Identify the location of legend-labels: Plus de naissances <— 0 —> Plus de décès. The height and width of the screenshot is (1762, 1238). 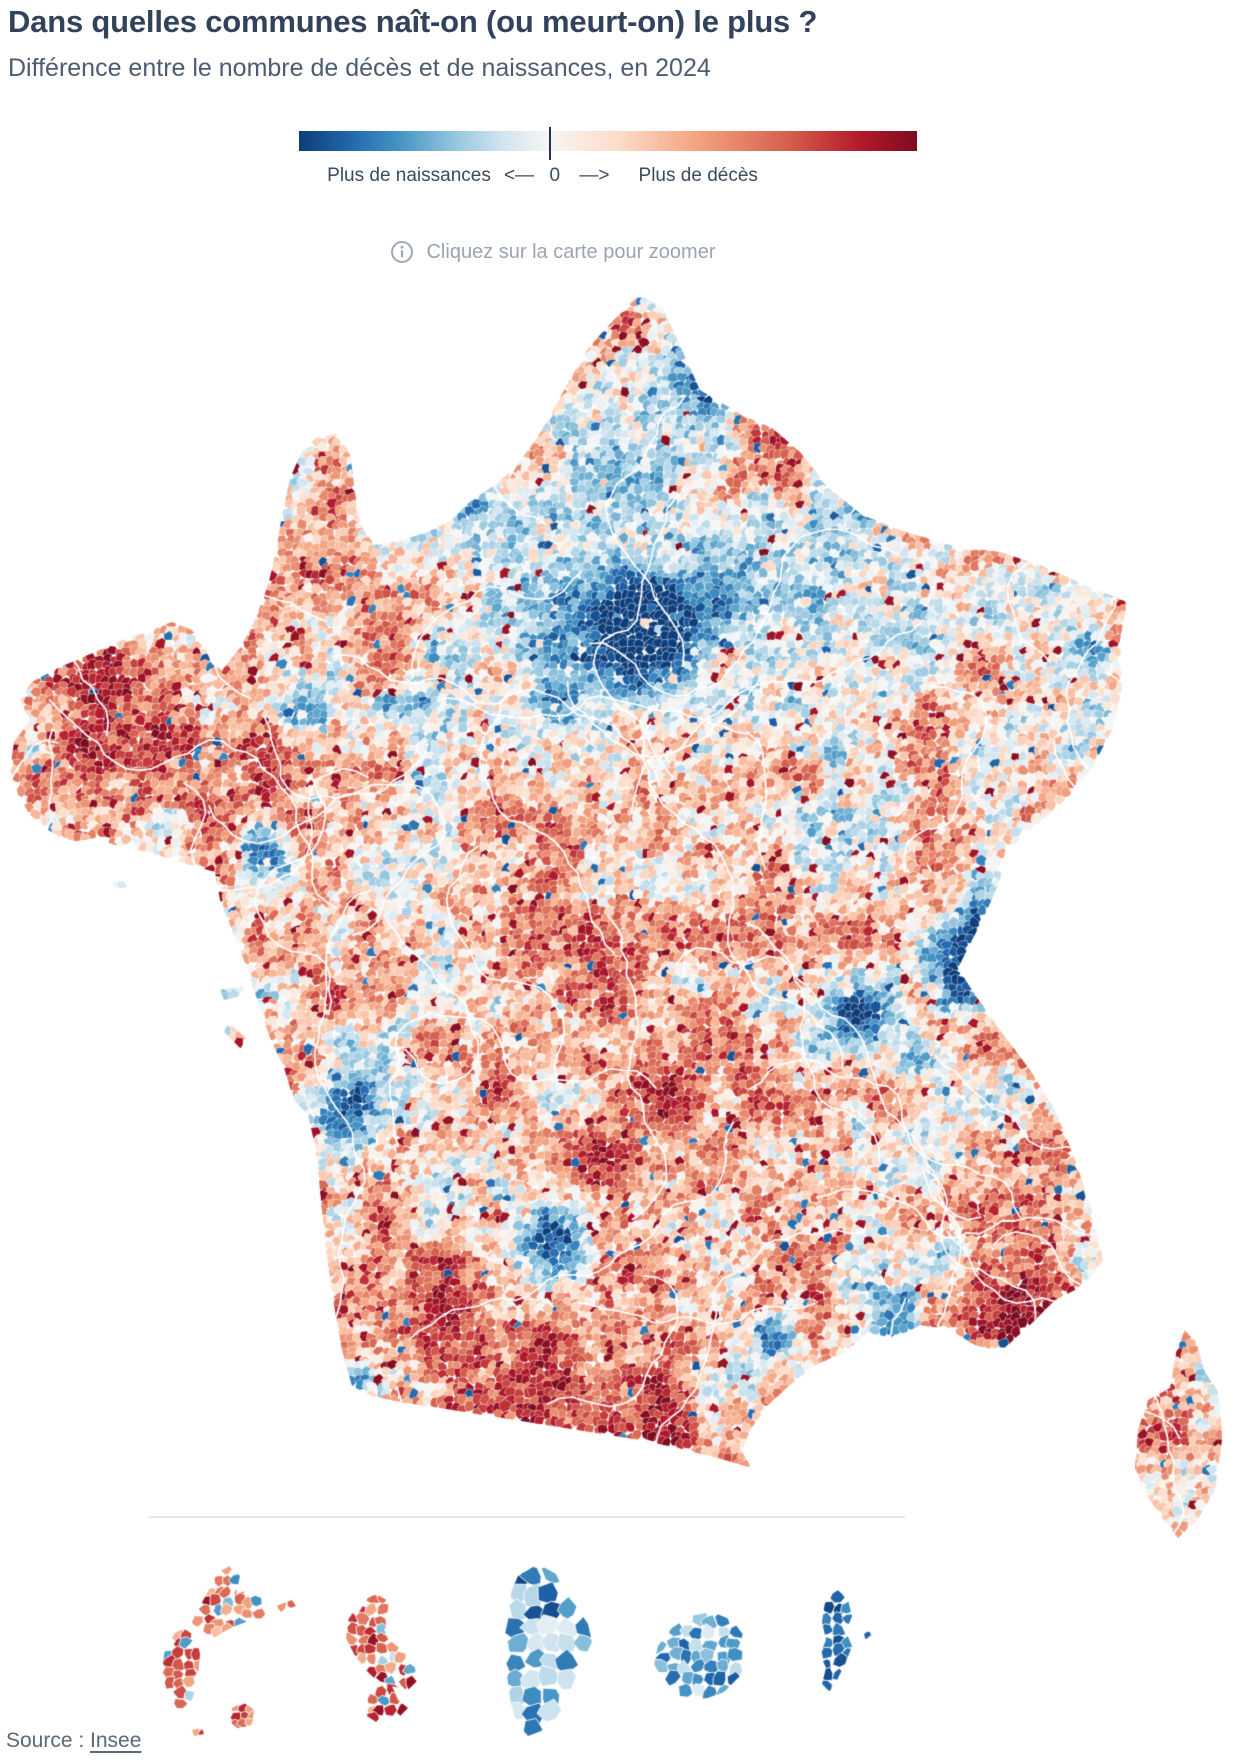
(608, 177).